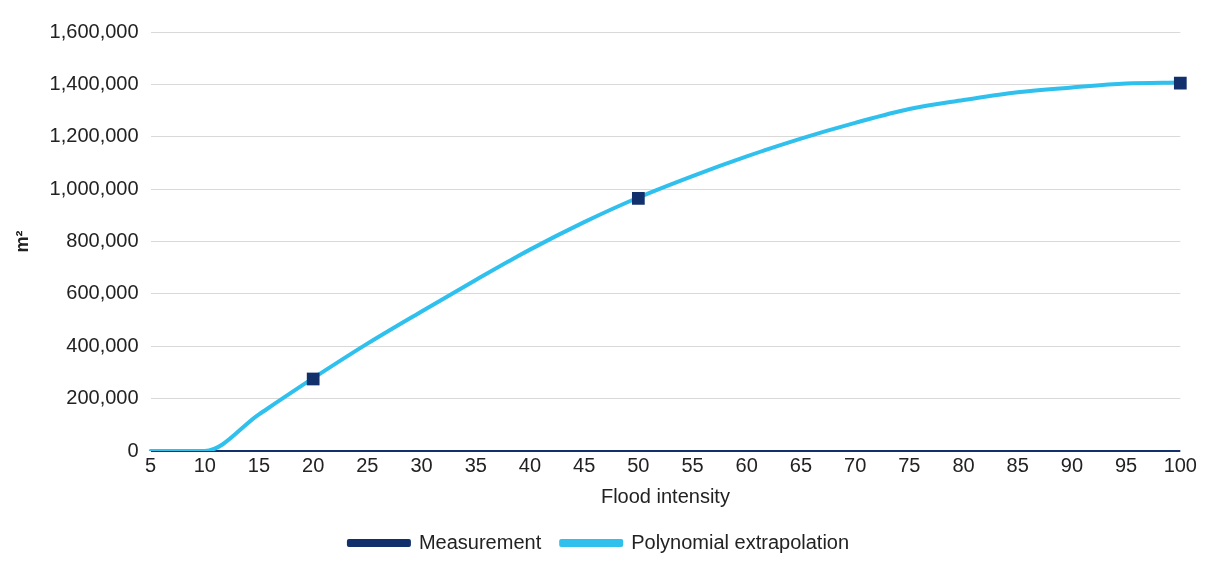  Describe the element at coordinates (94, 187) in the screenshot. I see `y-tick-label: 1,000,000` at that location.